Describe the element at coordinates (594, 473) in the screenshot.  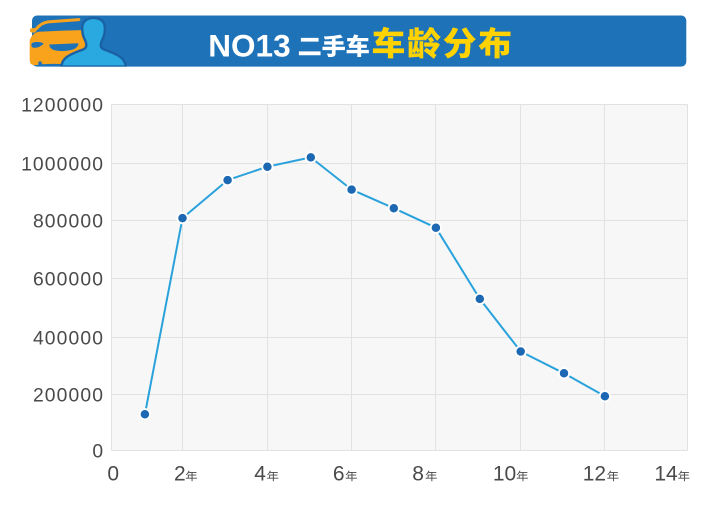
I see `svg-text: 12` at that location.